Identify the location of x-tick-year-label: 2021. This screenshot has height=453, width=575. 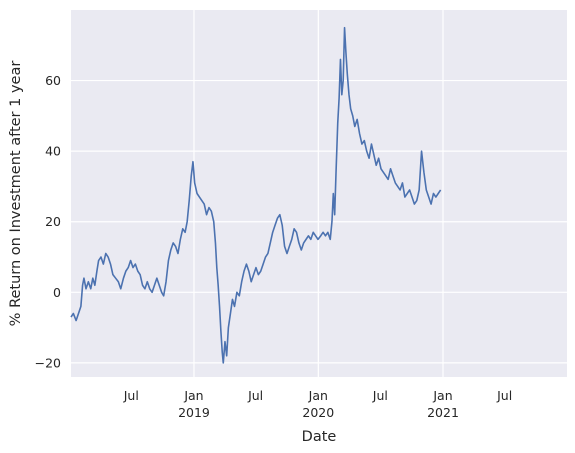
(443, 412).